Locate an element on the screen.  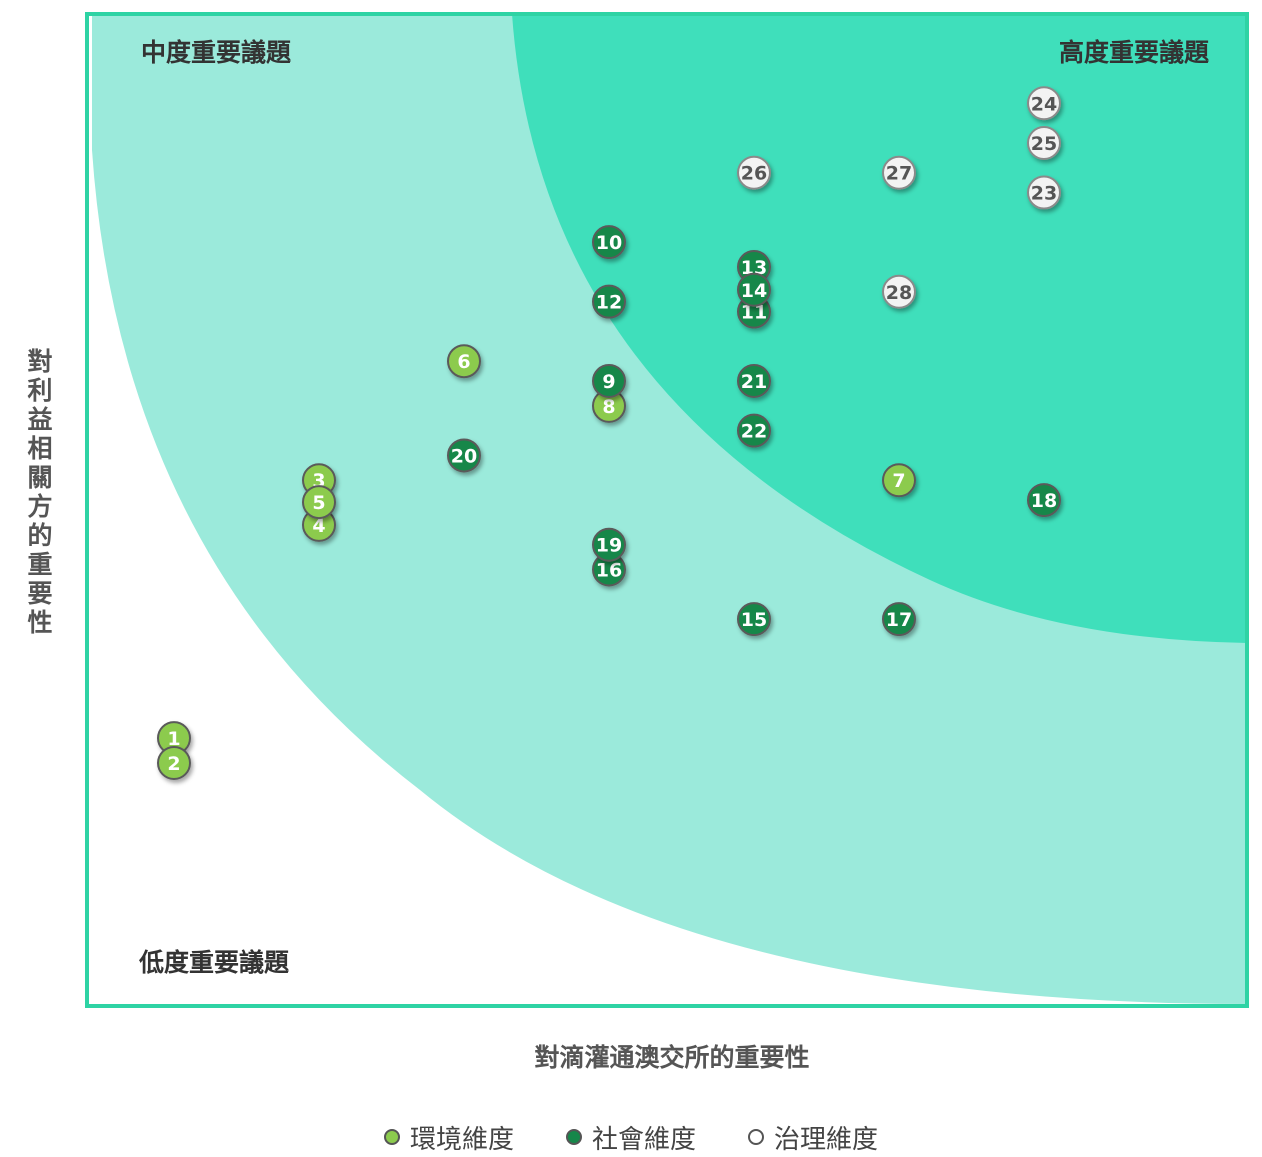
data-point-26: 26 is located at coordinates (754, 172).